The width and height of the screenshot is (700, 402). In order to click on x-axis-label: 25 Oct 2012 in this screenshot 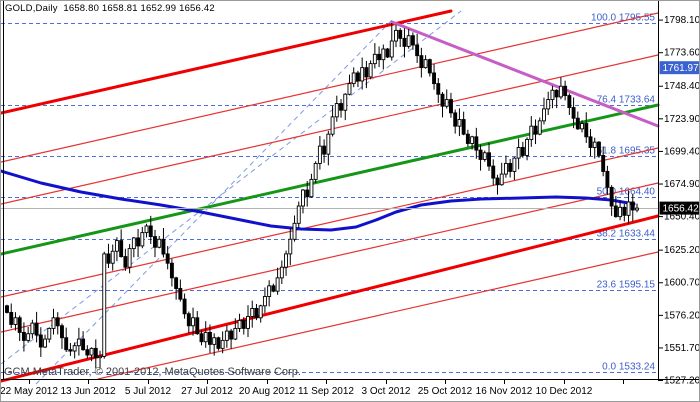, I will do `click(445, 391)`.